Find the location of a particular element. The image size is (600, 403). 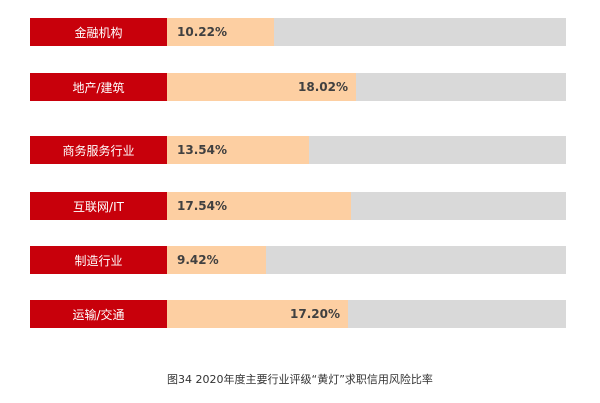

bar-row: 运输/交通 17.20% is located at coordinates (298, 314).